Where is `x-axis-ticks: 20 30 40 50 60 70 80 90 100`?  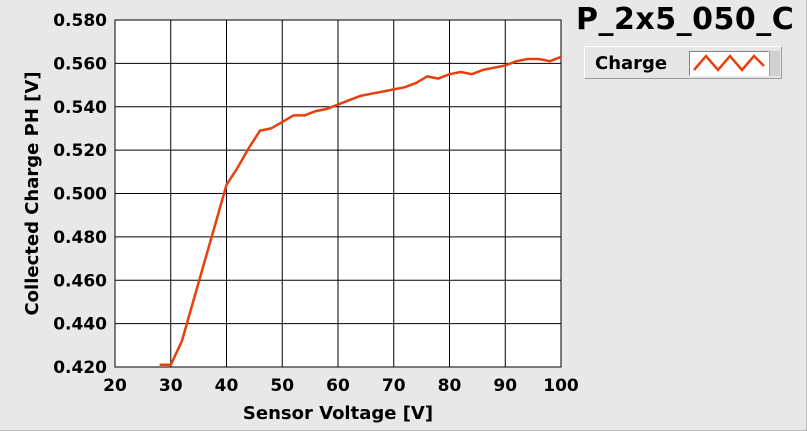 x-axis-ticks: 20 30 40 50 60 70 80 90 100 is located at coordinates (341, 386).